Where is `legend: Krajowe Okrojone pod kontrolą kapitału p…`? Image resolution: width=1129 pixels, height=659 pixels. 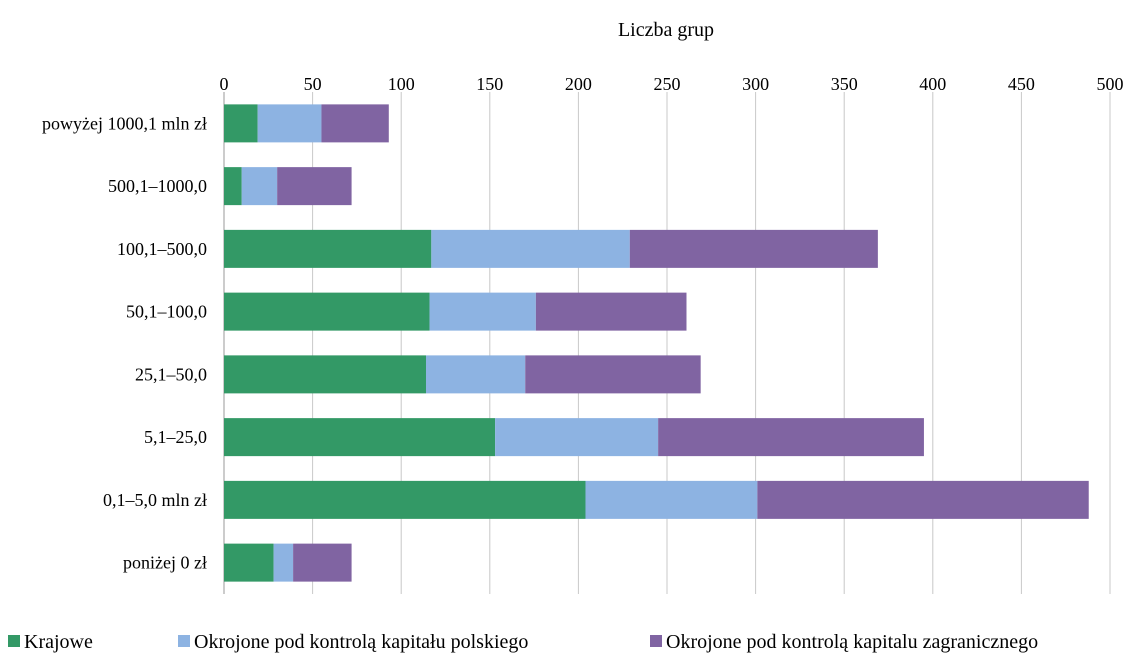
legend: Krajowe Okrojone pod kontrolą kapitału p… is located at coordinates (564, 644).